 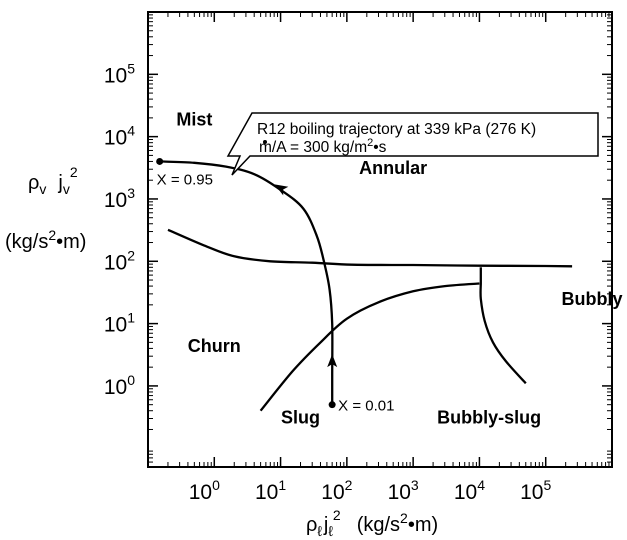 What do you see at coordinates (216, 485) in the screenshot?
I see `x-tick-exp: 0` at bounding box center [216, 485].